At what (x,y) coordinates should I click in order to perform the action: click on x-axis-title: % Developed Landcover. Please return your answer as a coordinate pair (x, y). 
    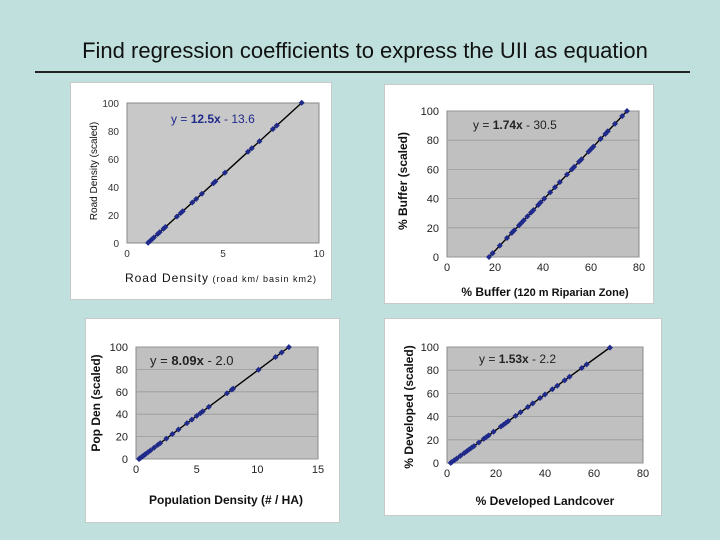
    Looking at the image, I should click on (545, 501).